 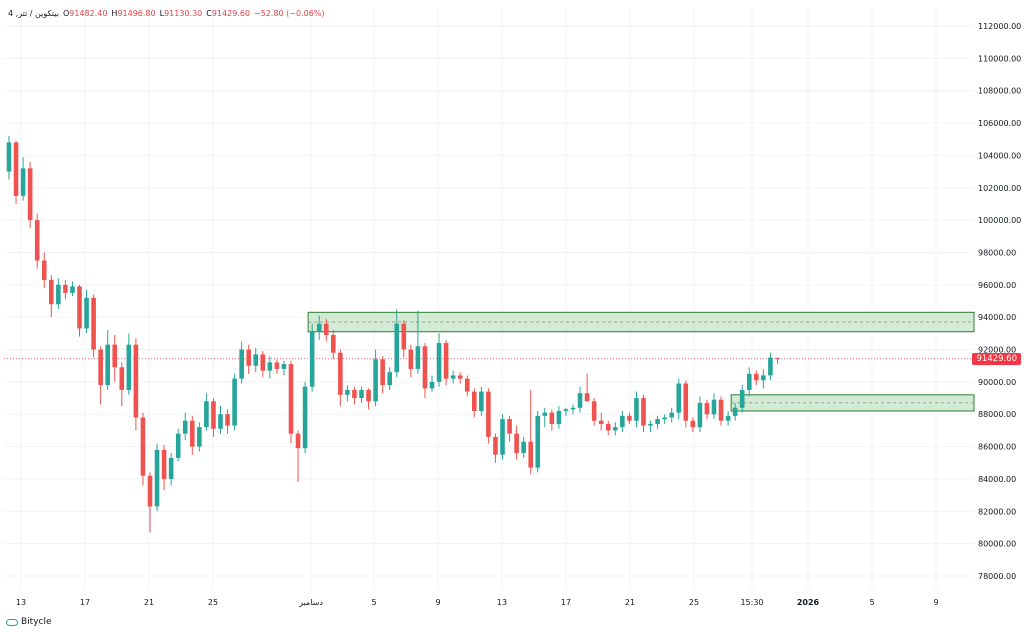 What do you see at coordinates (997, 414) in the screenshot?
I see `y-tick-label: 88000.00` at bounding box center [997, 414].